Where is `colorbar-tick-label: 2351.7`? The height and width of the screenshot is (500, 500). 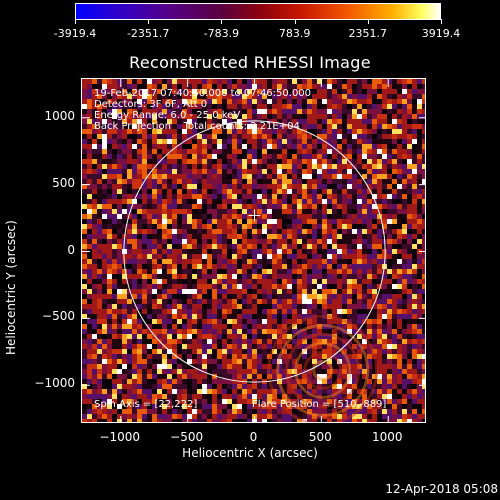 colorbar-tick-label: 2351.7 is located at coordinates (368, 33).